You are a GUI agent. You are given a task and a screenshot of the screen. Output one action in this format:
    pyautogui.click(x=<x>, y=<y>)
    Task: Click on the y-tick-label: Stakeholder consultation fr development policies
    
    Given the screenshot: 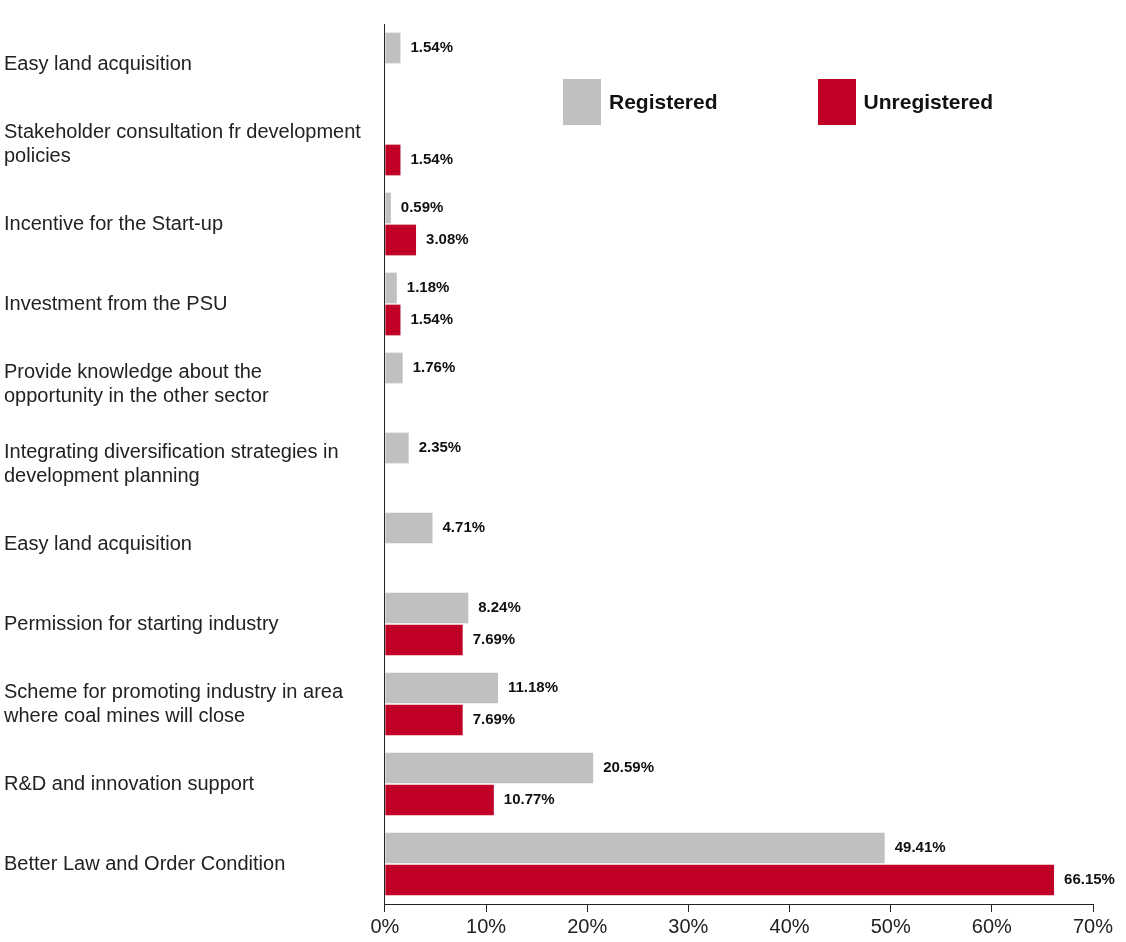 What is the action you would take?
    pyautogui.click(x=183, y=142)
    